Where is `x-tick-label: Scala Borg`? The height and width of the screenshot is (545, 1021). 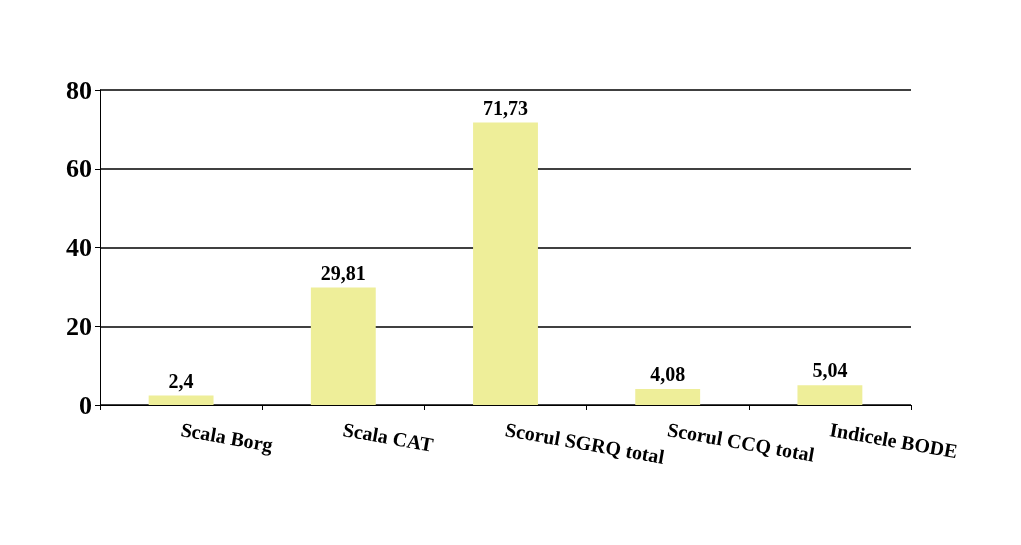
x-tick-label: Scala Borg is located at coordinates (227, 437).